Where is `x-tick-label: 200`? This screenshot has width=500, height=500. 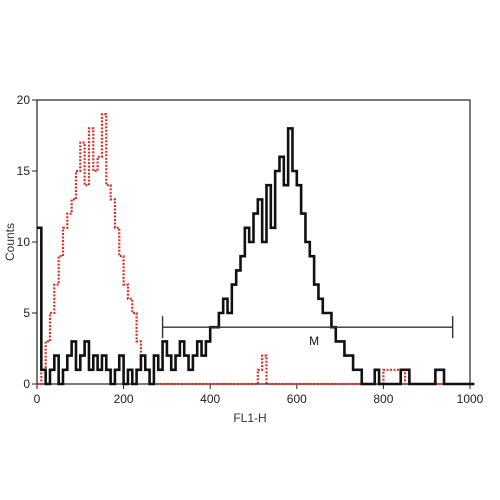 x-tick-label: 200 is located at coordinates (124, 399).